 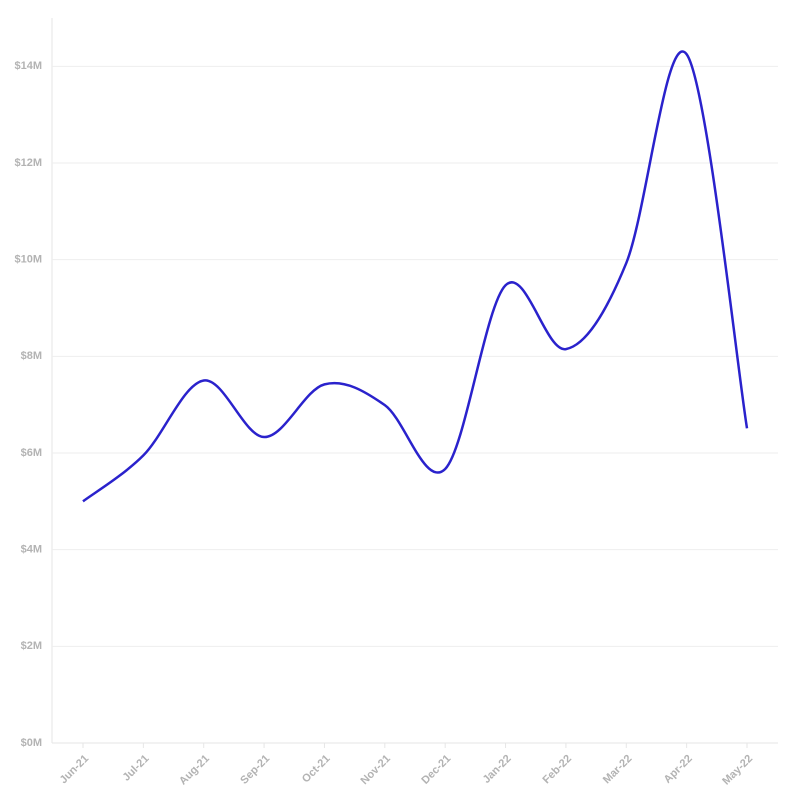 I want to click on y-tick-label: $6M, so click(x=31, y=453).